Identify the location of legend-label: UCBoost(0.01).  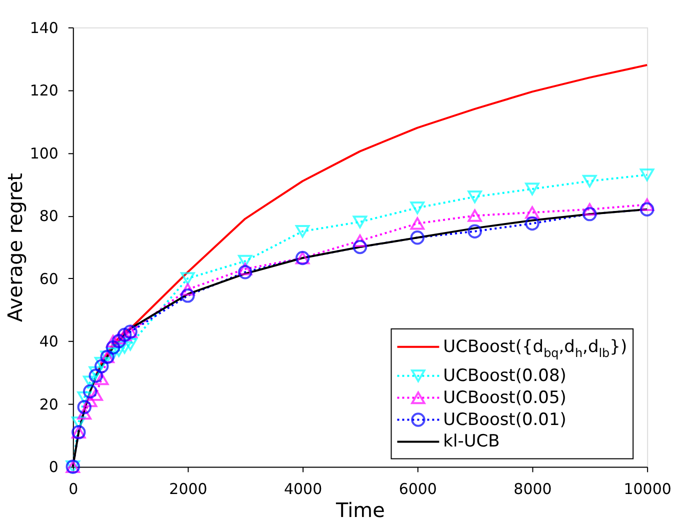
(504, 420).